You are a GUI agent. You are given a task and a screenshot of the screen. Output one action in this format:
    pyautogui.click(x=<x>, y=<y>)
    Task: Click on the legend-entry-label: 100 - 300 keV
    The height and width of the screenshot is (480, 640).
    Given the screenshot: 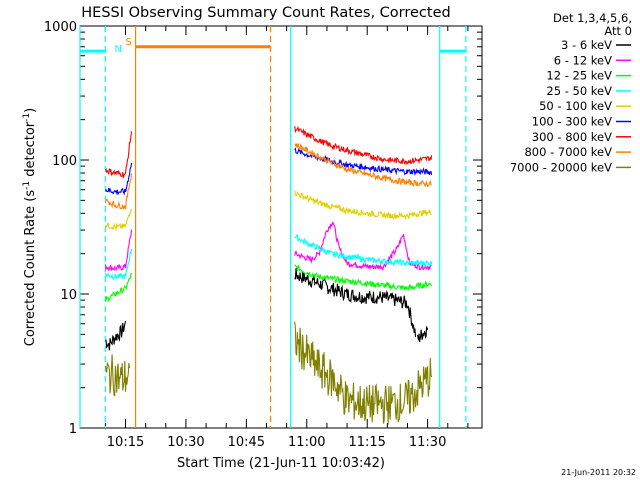 What is the action you would take?
    pyautogui.click(x=572, y=122)
    